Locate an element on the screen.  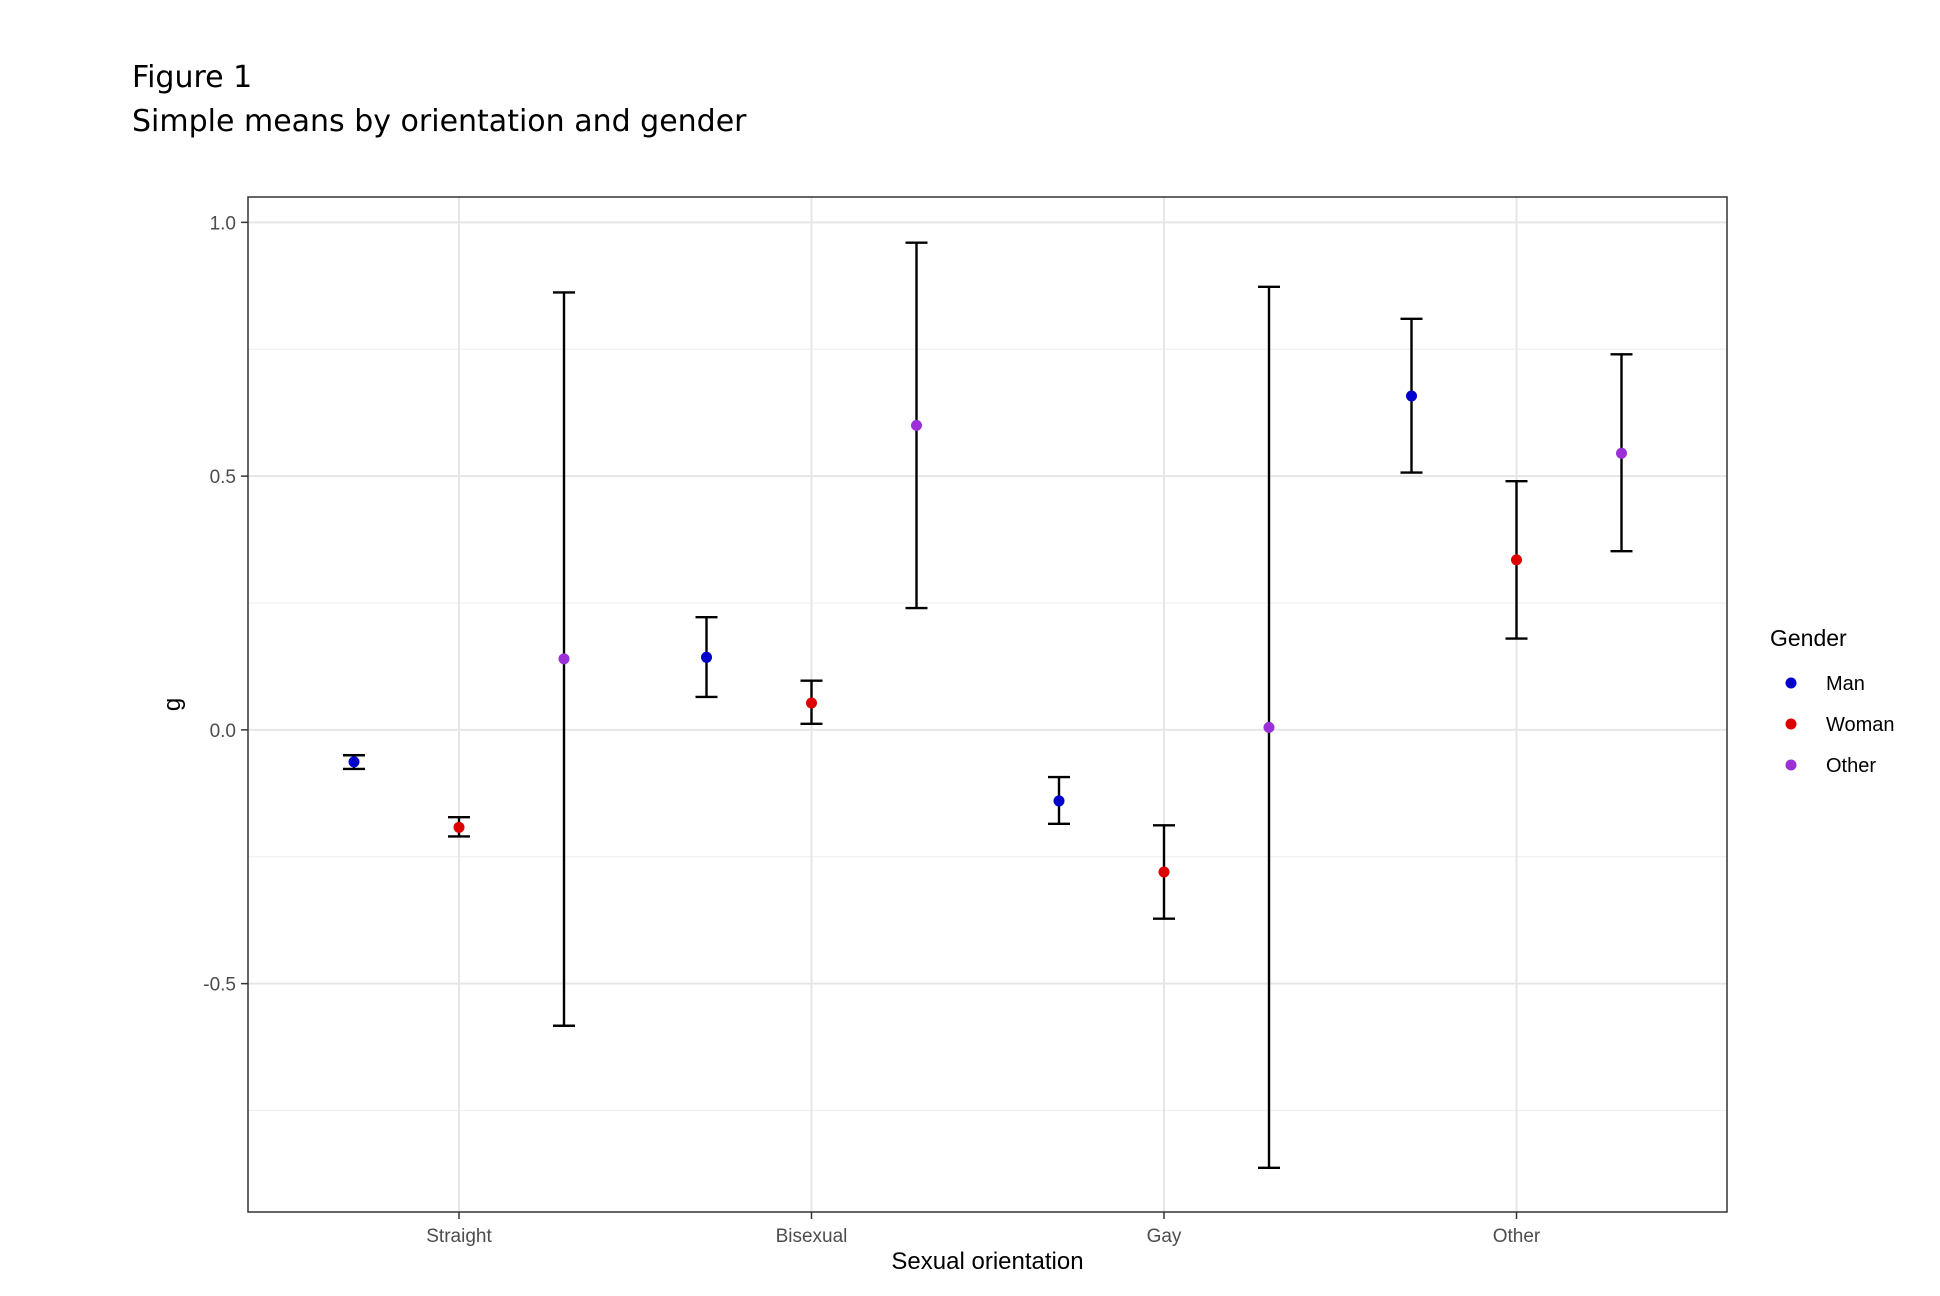
y-axis-ticks: -0.5 0.0 0.5 1.0 is located at coordinates (225, 604).